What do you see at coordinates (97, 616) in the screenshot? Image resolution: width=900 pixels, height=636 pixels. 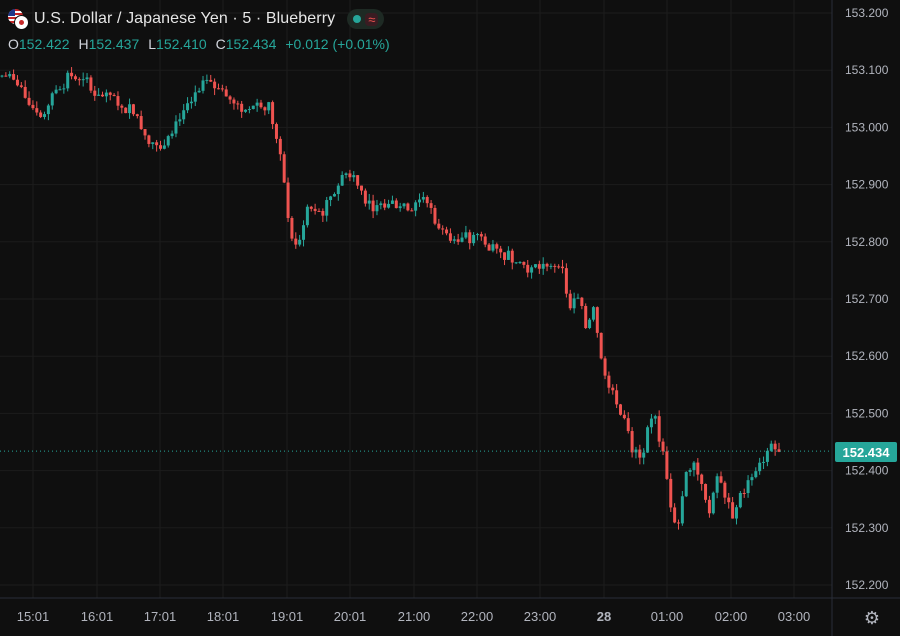 I see `x-tick-label: 16:01` at bounding box center [97, 616].